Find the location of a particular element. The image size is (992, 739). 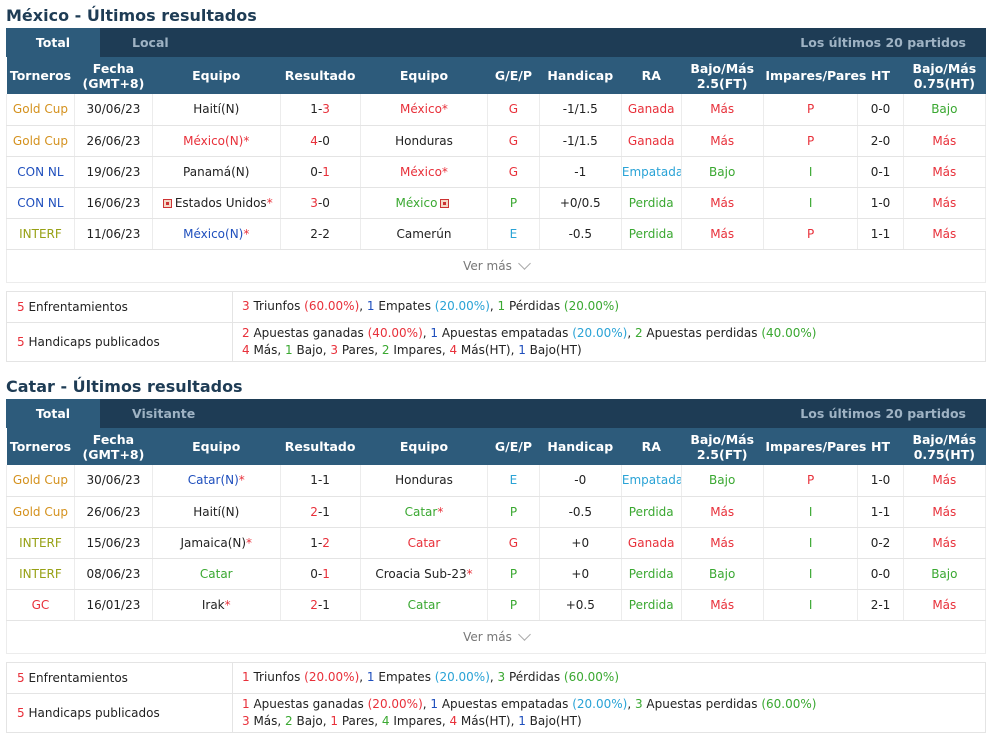

home-team-name: Estados Unidos is located at coordinates (220, 202).